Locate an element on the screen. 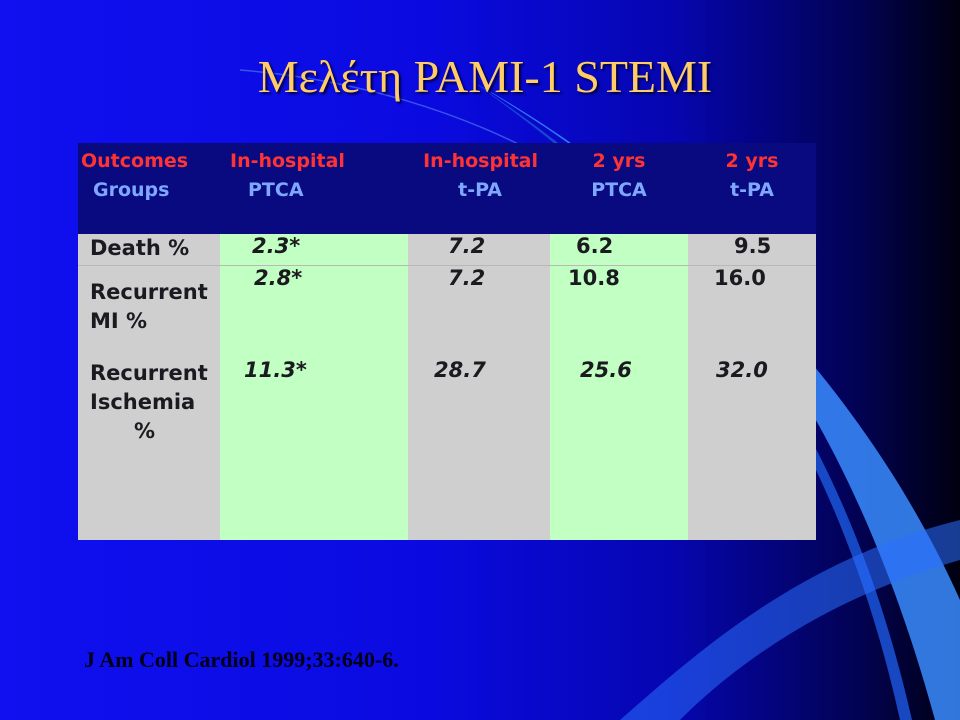 Image resolution: width=960 pixels, height=720 pixels. header-col1-line2: PTCA is located at coordinates (276, 190).